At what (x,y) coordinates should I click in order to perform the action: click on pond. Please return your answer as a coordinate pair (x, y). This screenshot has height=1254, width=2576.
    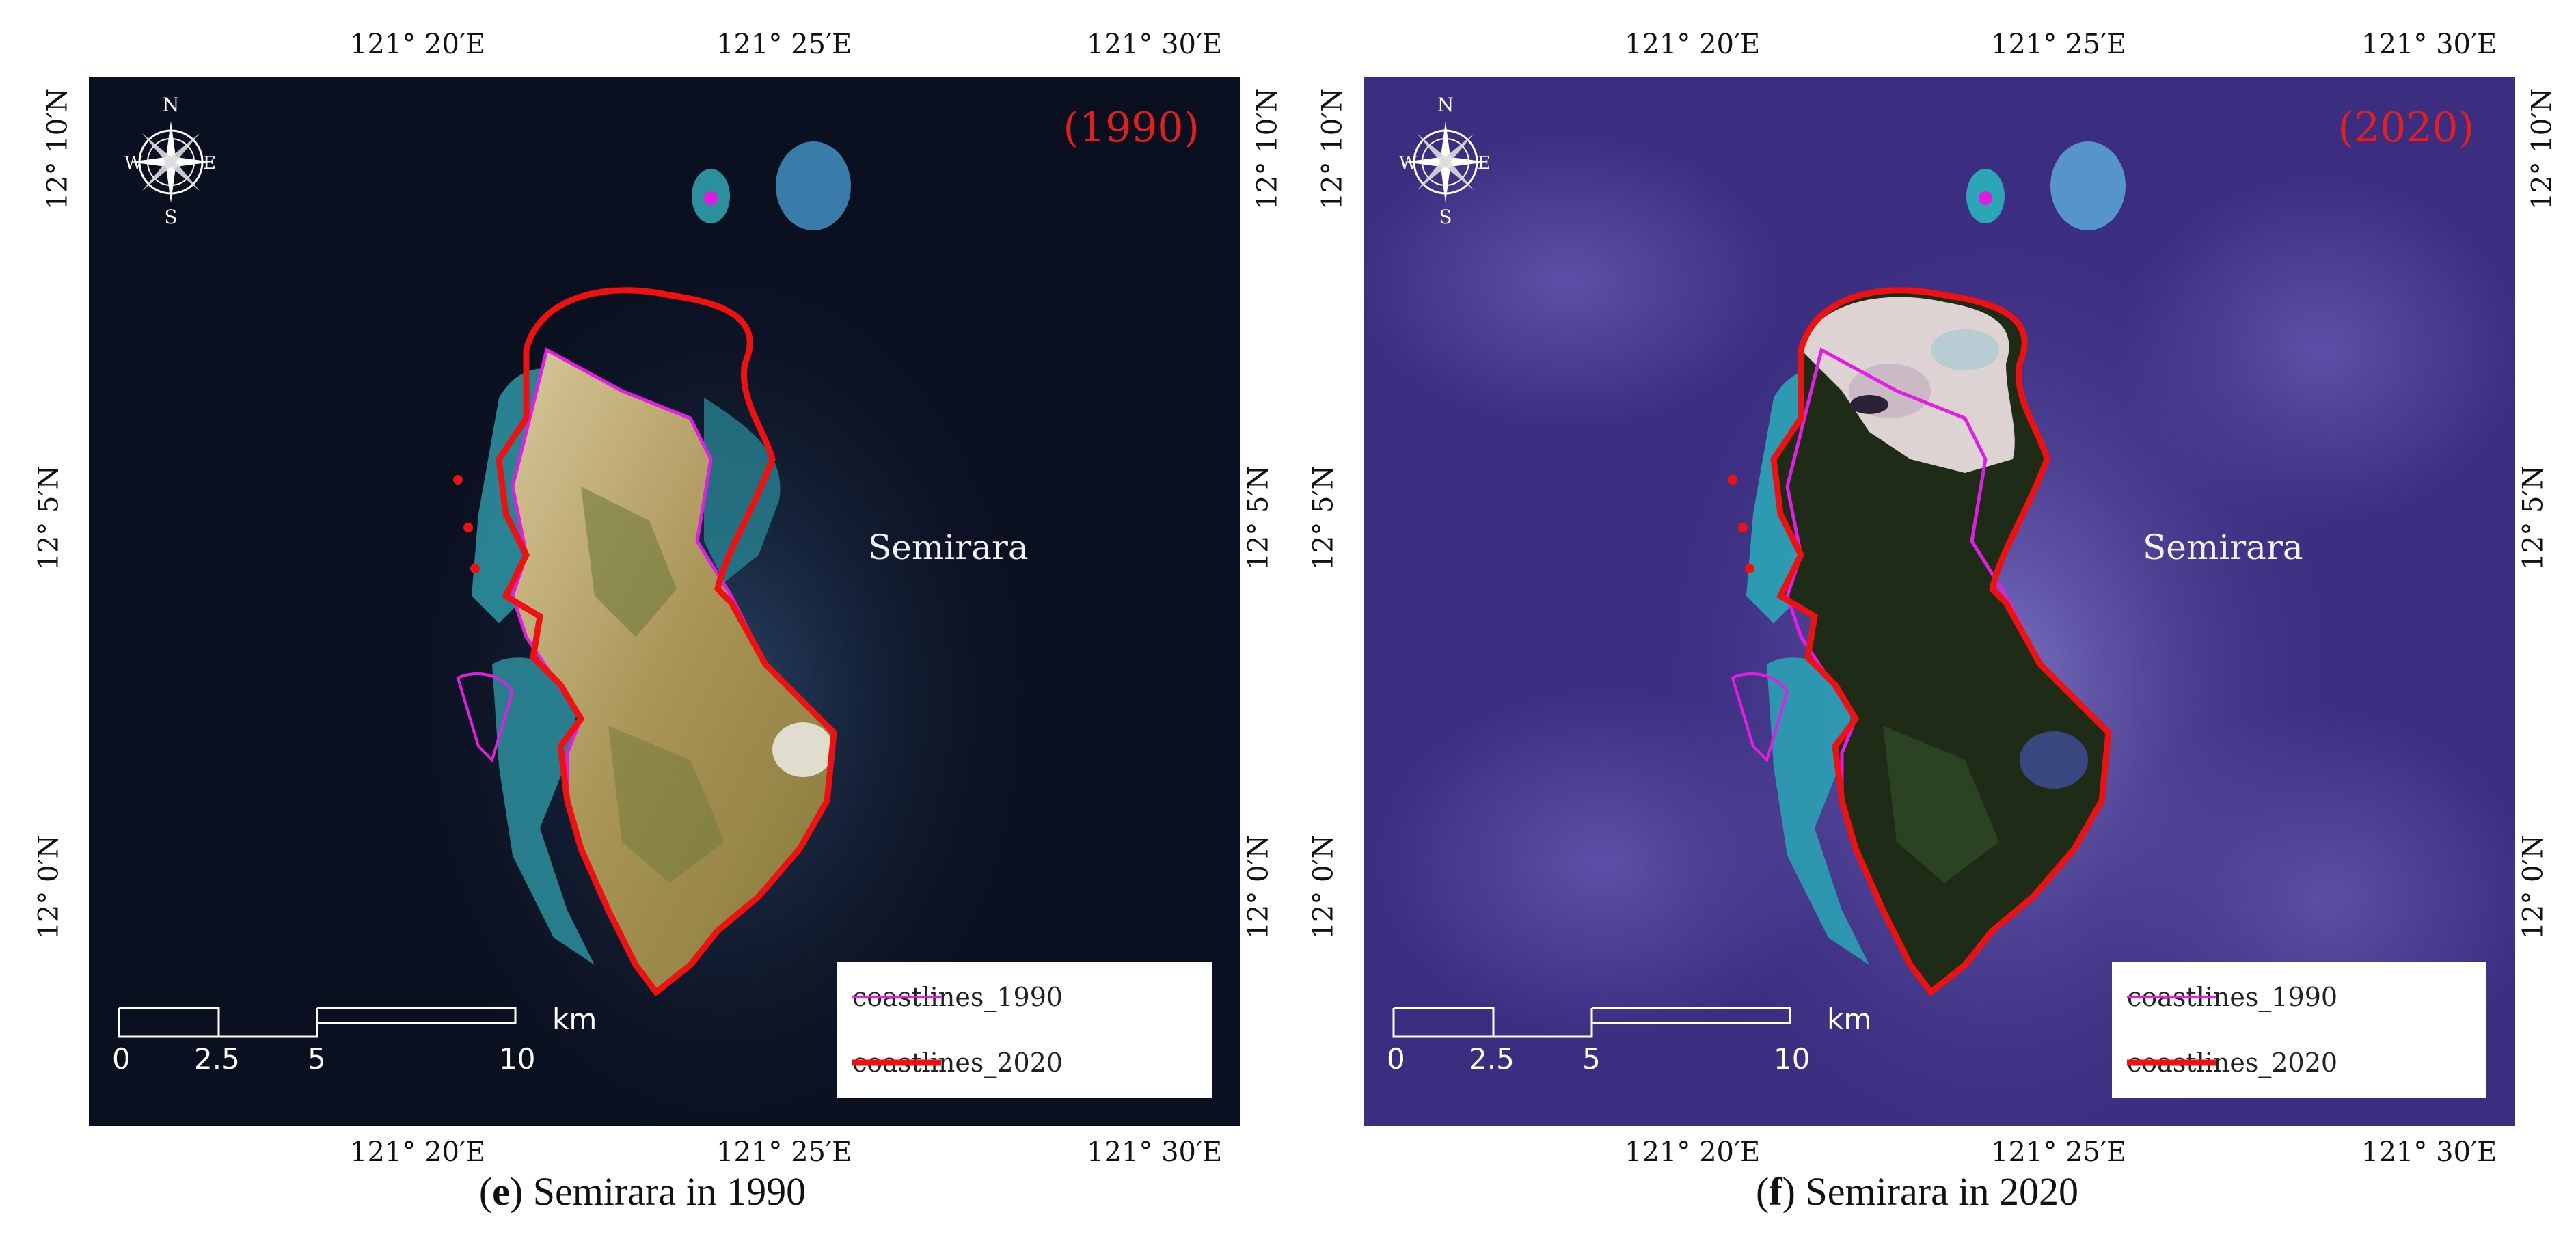
    Looking at the image, I should click on (1965, 349).